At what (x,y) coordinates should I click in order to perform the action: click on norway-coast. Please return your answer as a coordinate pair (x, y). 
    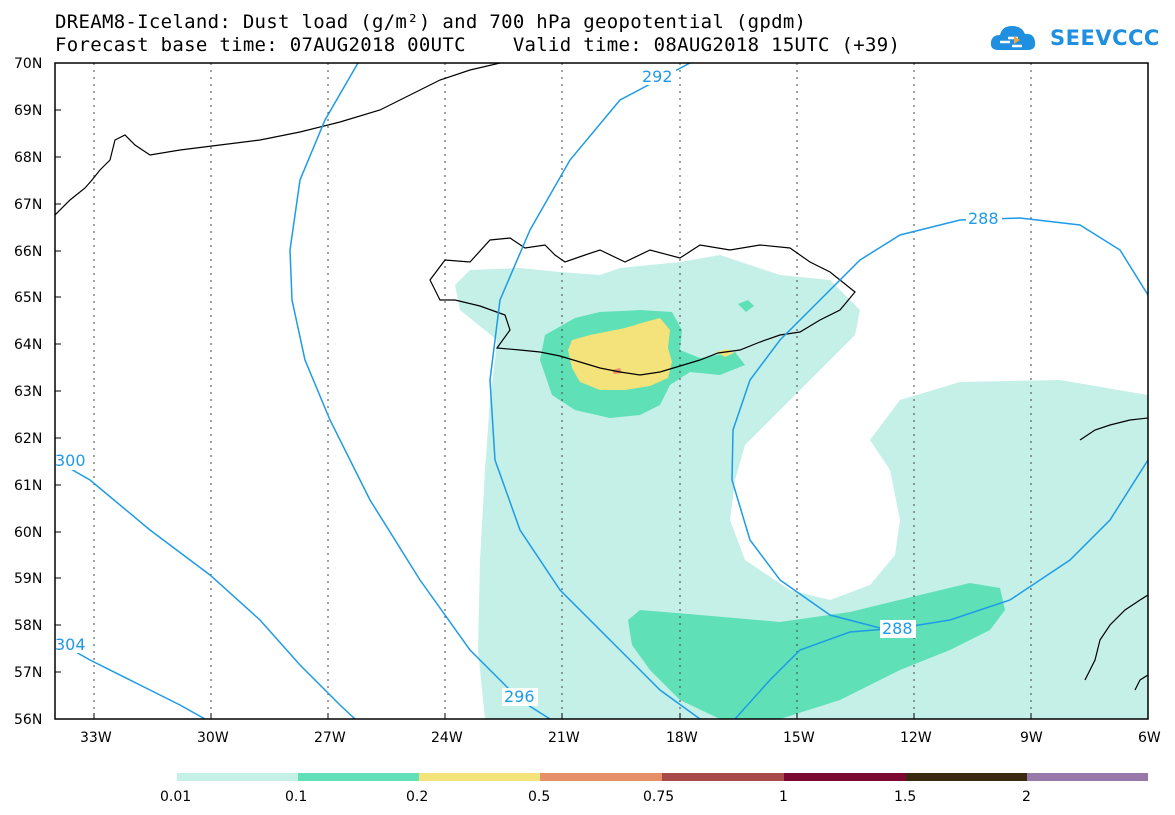
    Looking at the image, I should click on (1113, 429).